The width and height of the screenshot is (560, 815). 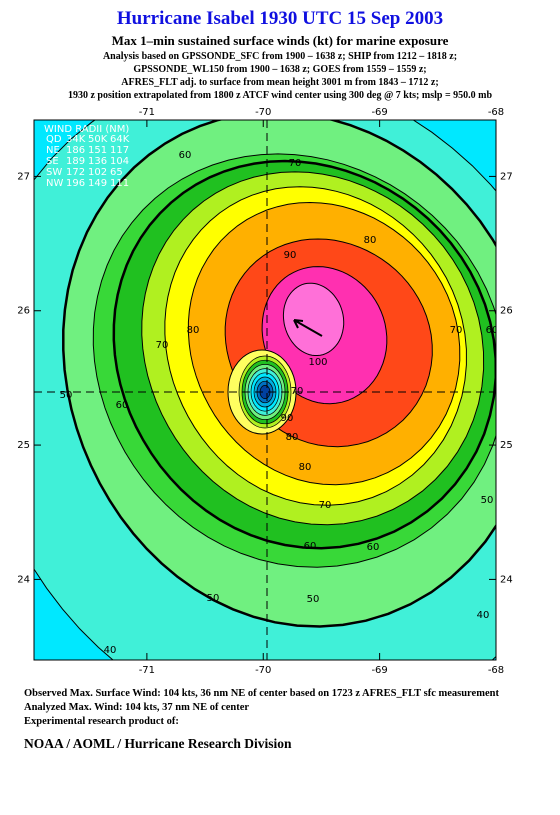 What do you see at coordinates (75, 183) in the screenshot?
I see `radii-cell: 196` at bounding box center [75, 183].